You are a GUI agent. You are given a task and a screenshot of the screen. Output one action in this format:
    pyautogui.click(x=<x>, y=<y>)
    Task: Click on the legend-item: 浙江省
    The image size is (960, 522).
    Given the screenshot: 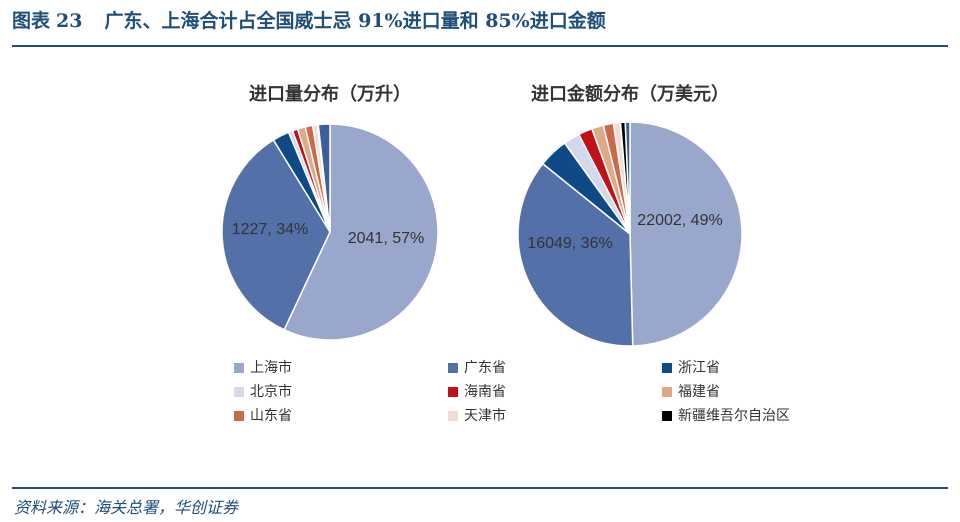 What is the action you would take?
    pyautogui.click(x=691, y=368)
    